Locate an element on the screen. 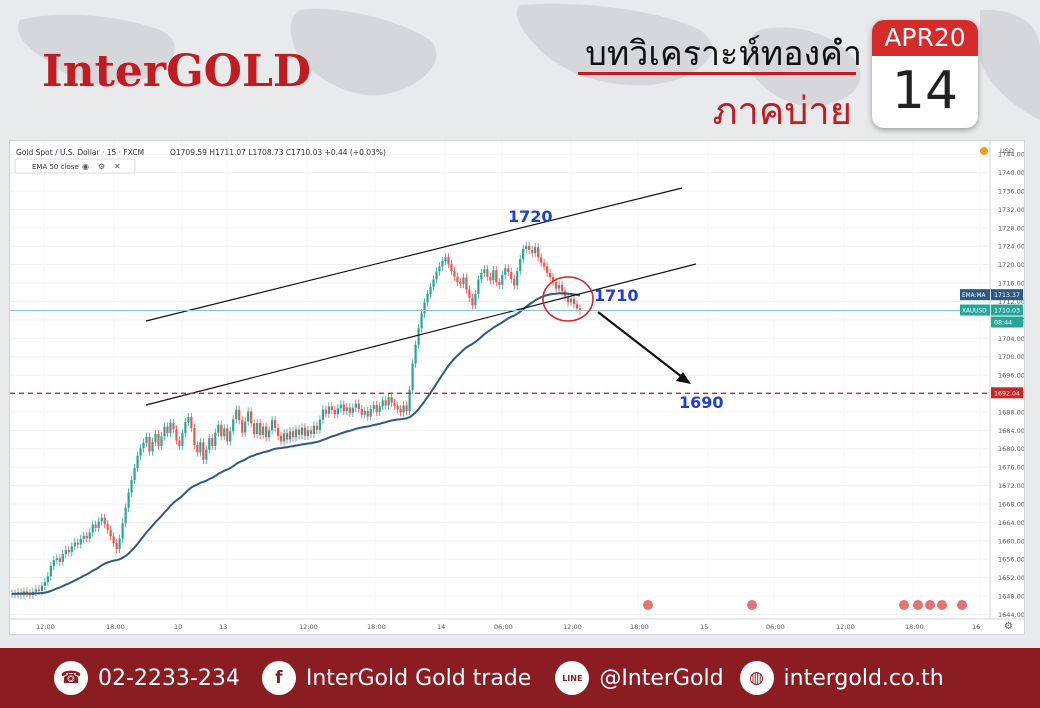  price-tick-label: 1712.00 is located at coordinates (1011, 302).